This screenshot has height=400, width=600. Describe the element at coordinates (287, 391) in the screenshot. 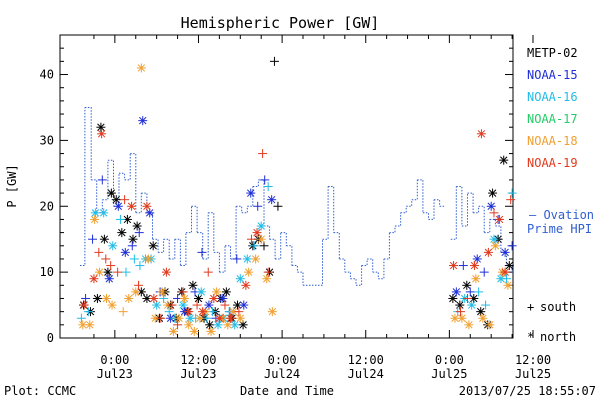

I see `x-axis-label: Date and Time` at that location.